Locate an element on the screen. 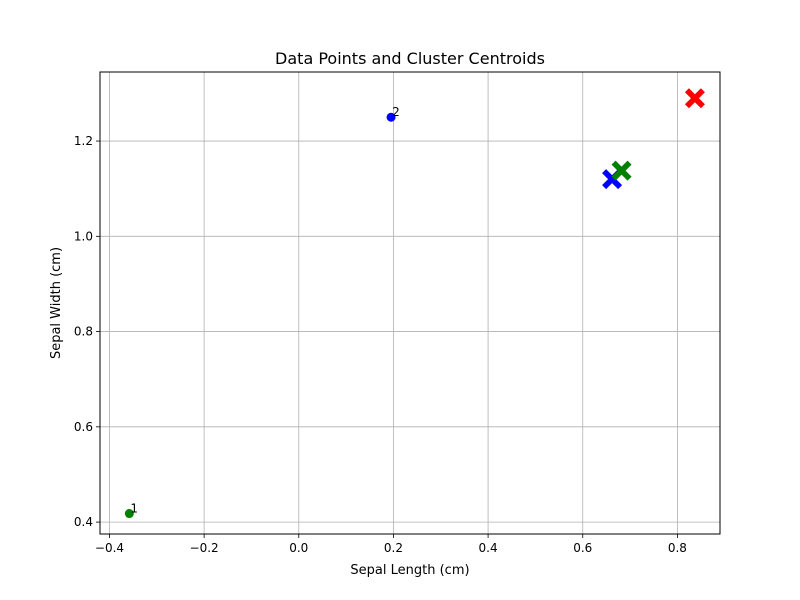  y-tick-label: 1.2 is located at coordinates (83, 141).